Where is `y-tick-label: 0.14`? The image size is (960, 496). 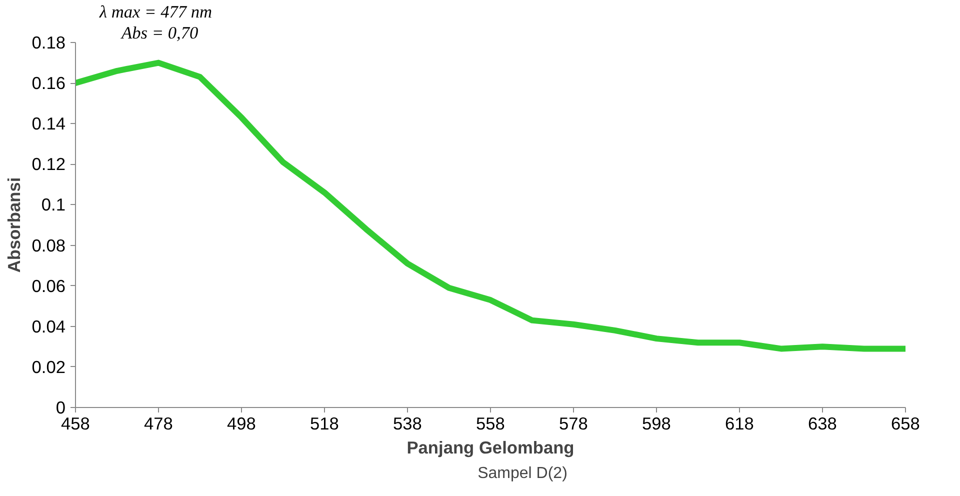
y-tick-label: 0.14 is located at coordinates (49, 124).